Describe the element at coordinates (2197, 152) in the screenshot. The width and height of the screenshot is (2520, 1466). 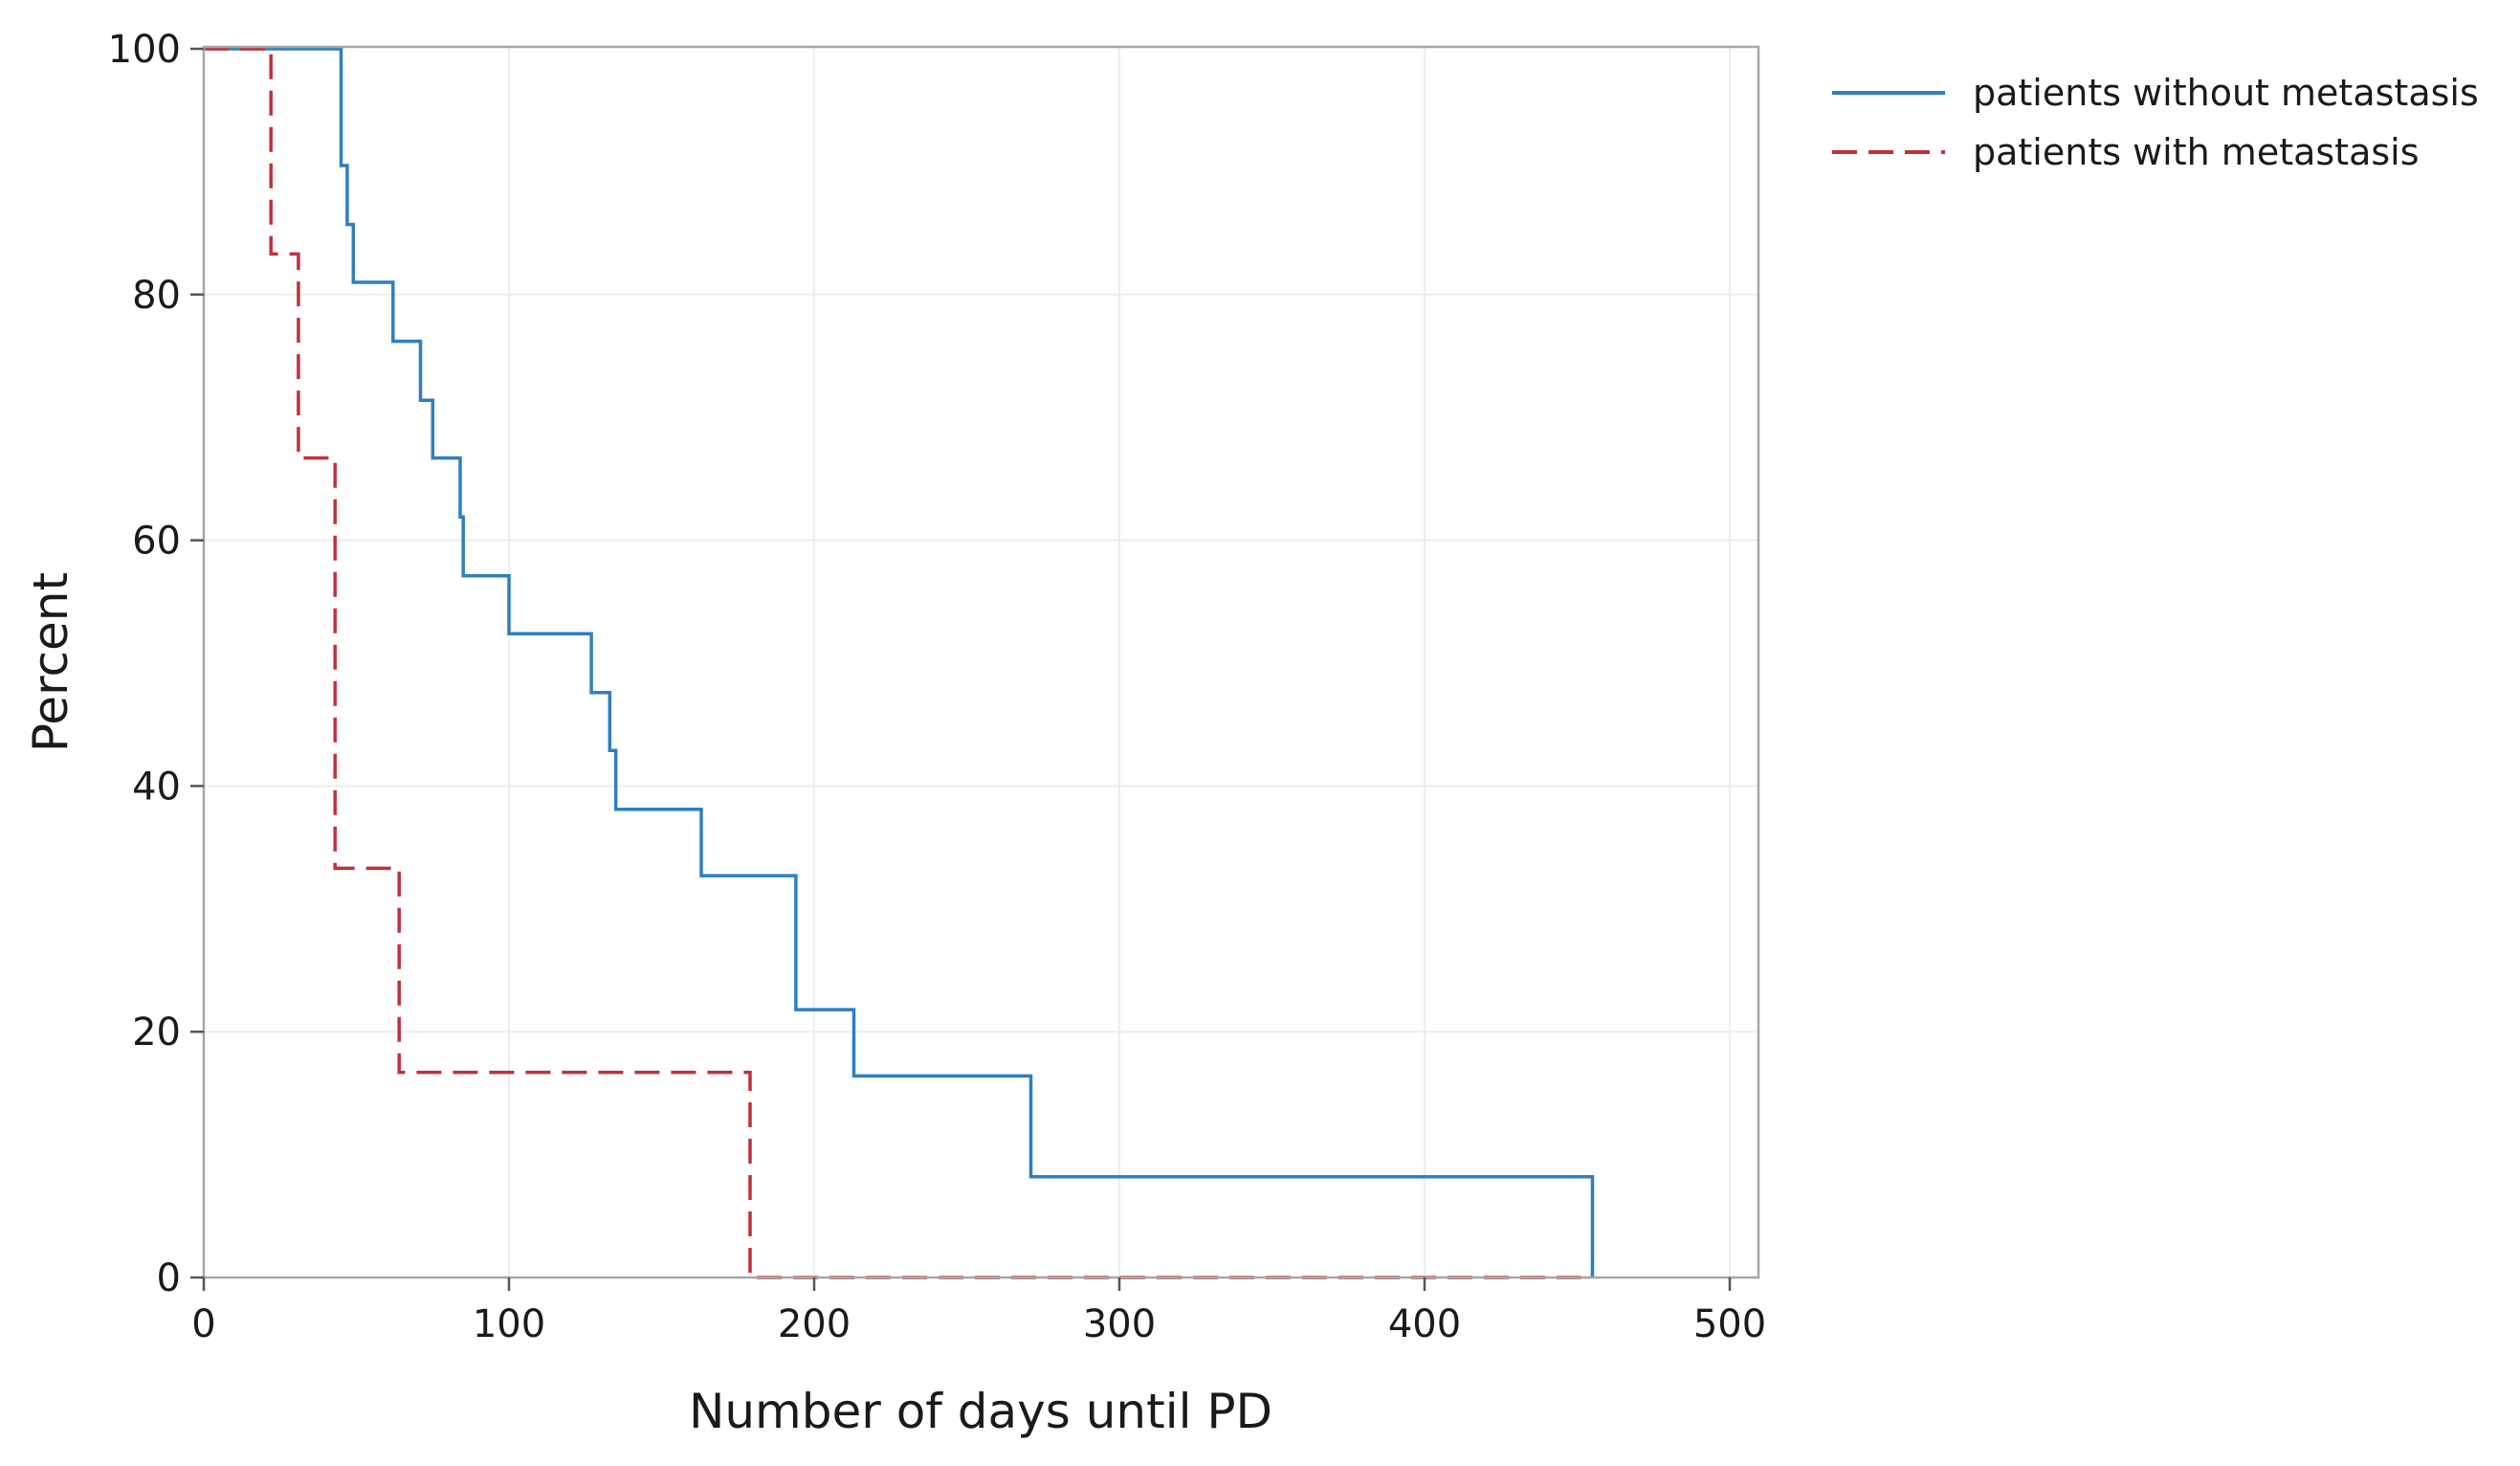
I see `legend-label-with-metastasis: patients with metastasis` at that location.